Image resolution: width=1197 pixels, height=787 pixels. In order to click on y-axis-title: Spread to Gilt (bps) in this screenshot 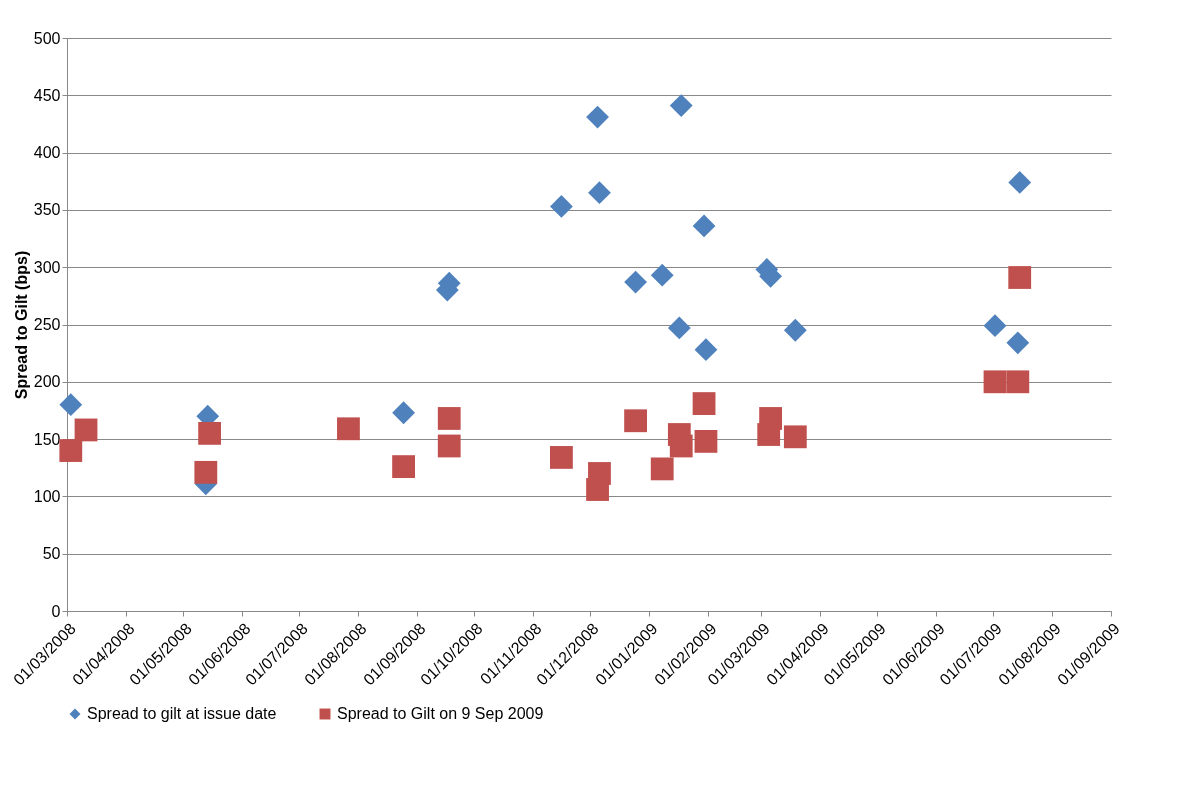, I will do `click(21, 325)`.